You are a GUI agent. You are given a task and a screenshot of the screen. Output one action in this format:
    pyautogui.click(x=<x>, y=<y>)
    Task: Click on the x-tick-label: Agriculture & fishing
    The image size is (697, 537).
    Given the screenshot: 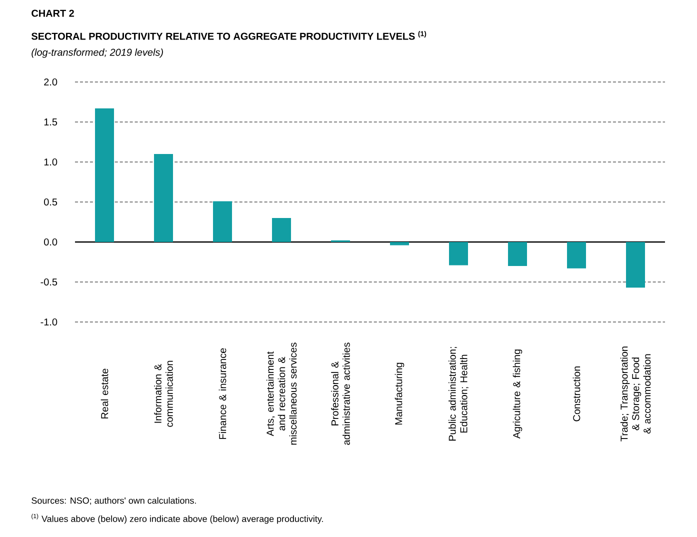 What is the action you would take?
    pyautogui.click(x=517, y=394)
    